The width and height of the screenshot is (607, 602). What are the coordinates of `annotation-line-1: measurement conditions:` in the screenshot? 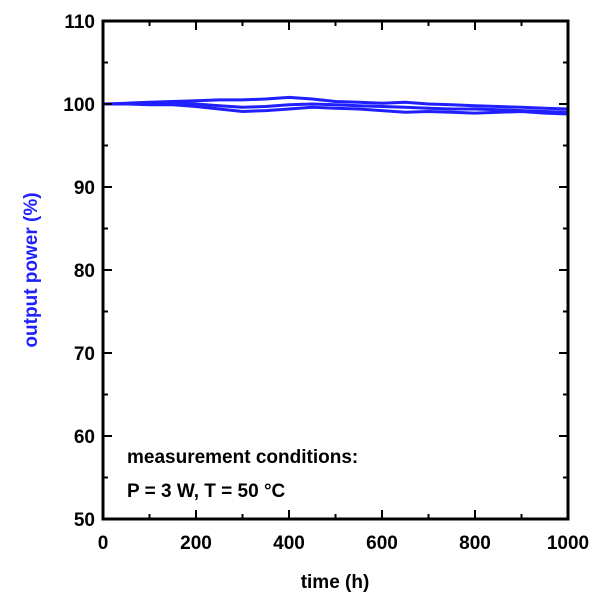 It's located at (242, 457).